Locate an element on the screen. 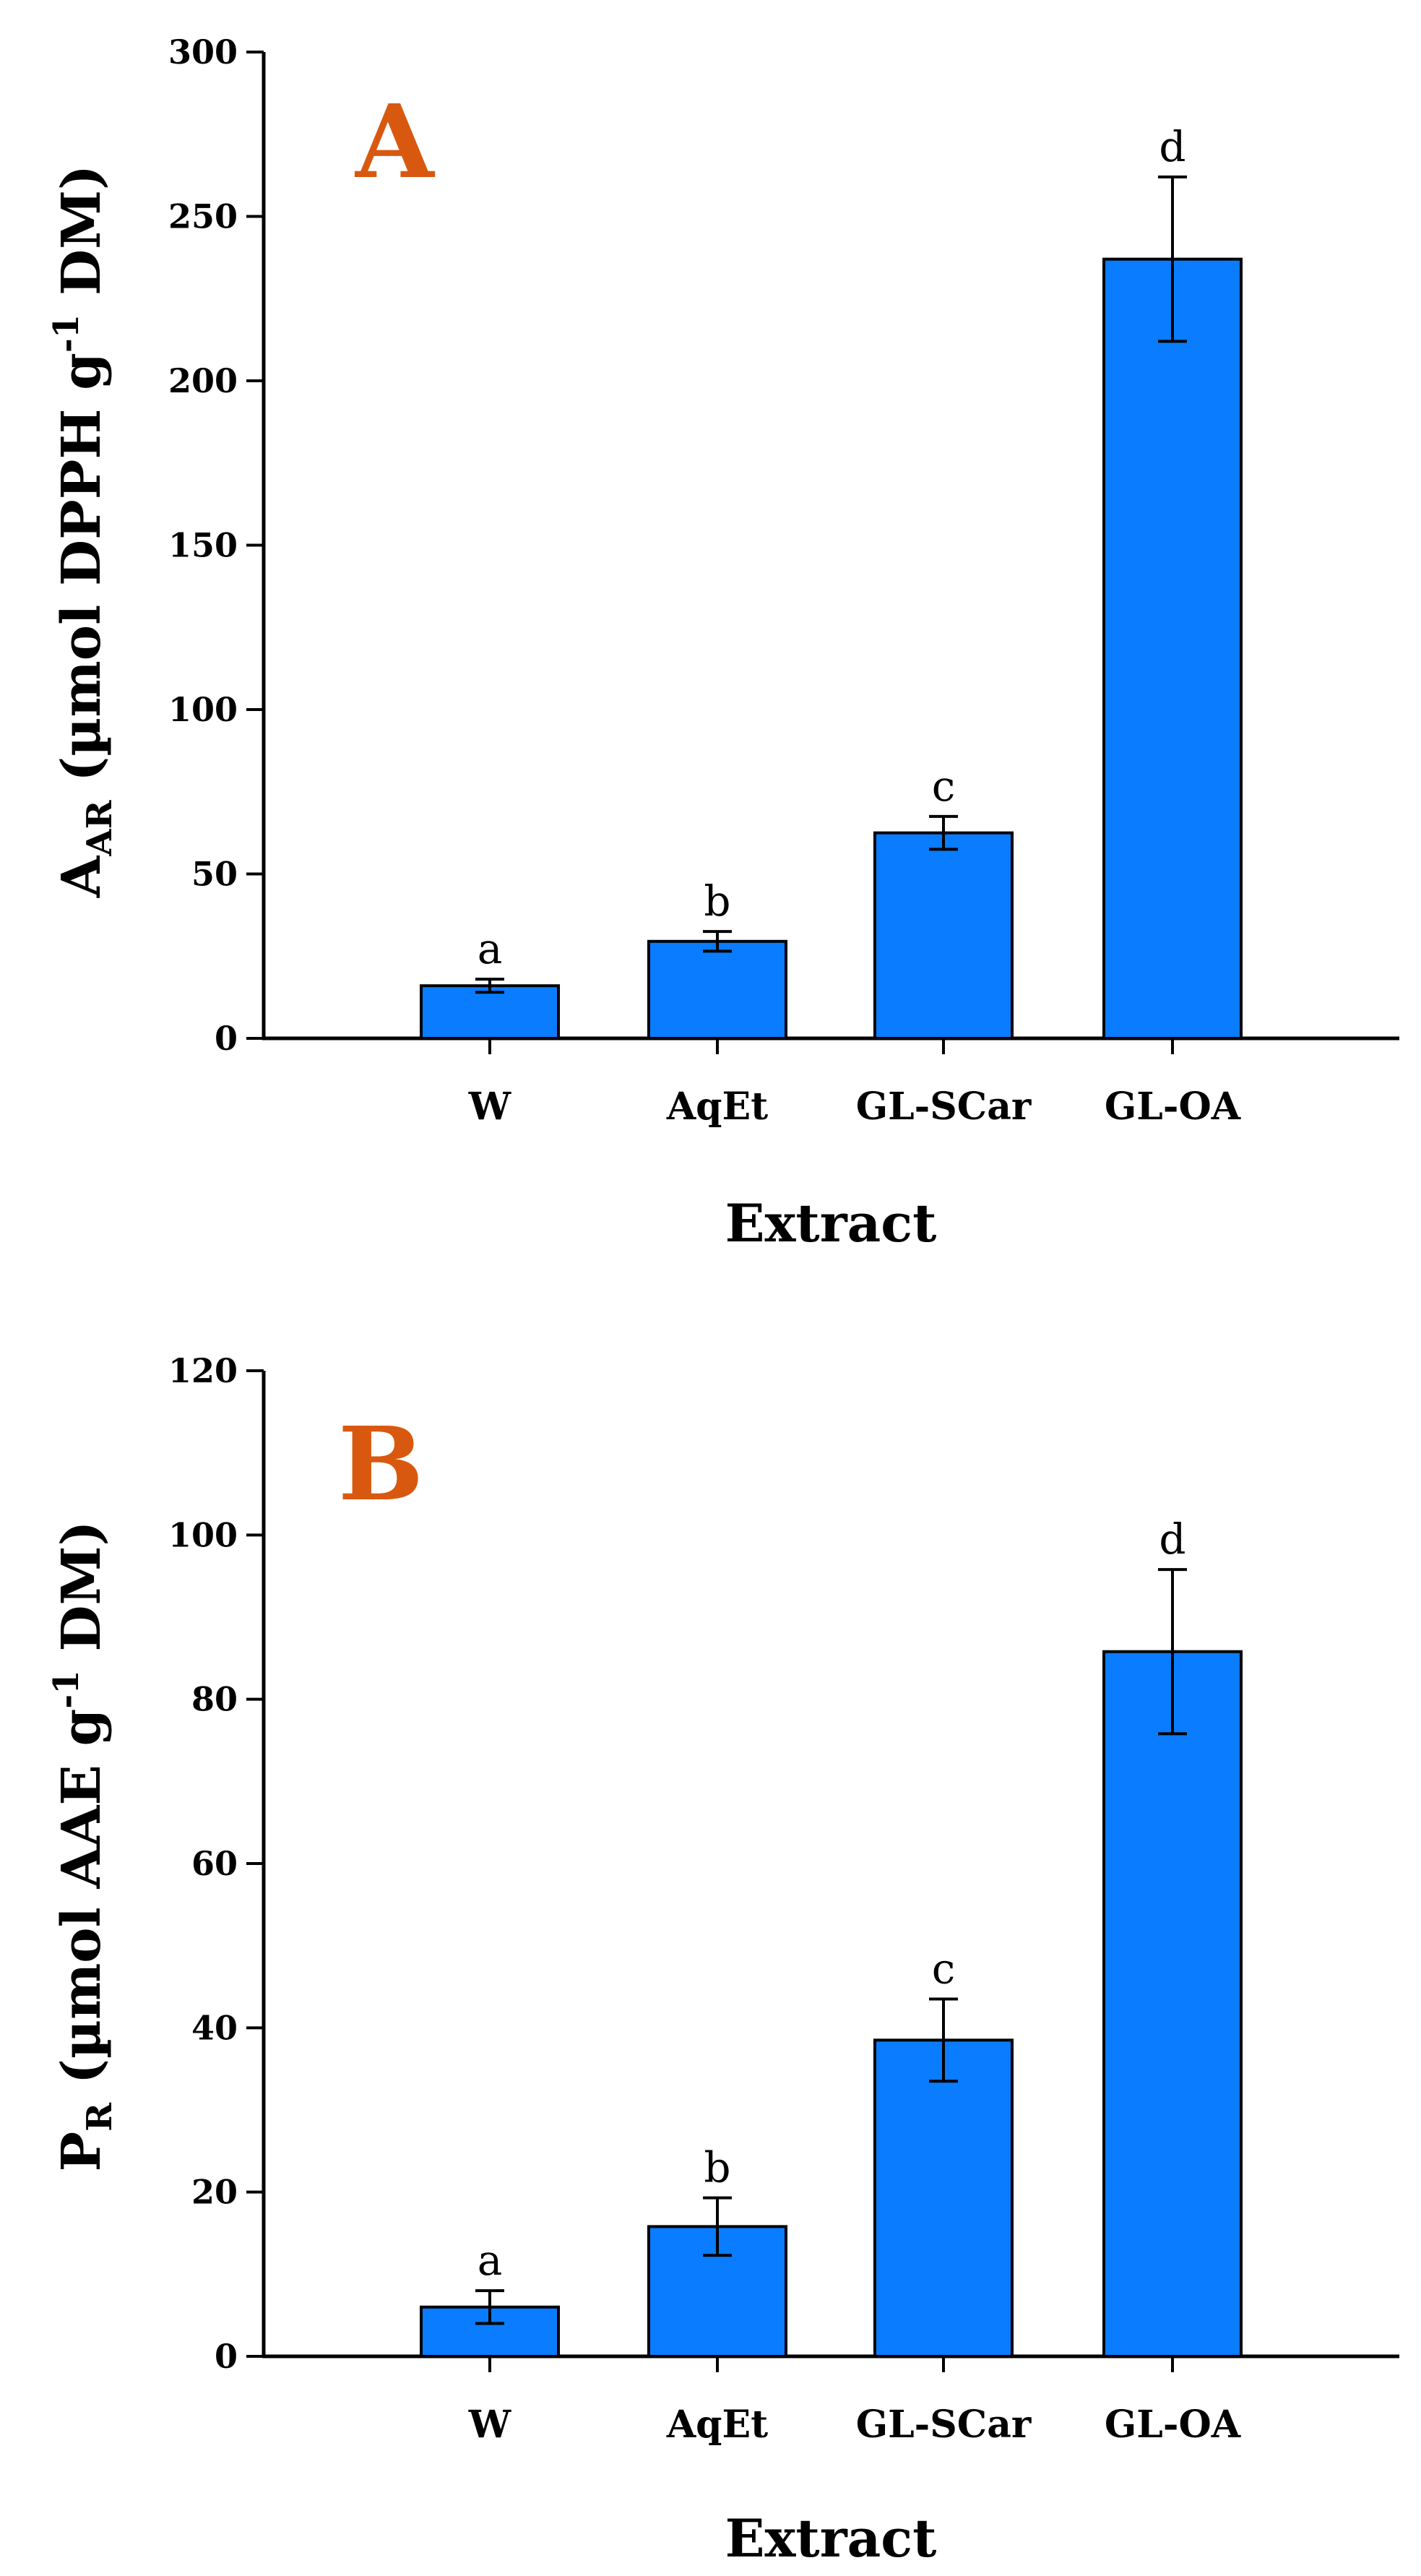 Image resolution: width=1421 pixels, height=2576 pixels. y-tick-label: 40 is located at coordinates (214, 2027).